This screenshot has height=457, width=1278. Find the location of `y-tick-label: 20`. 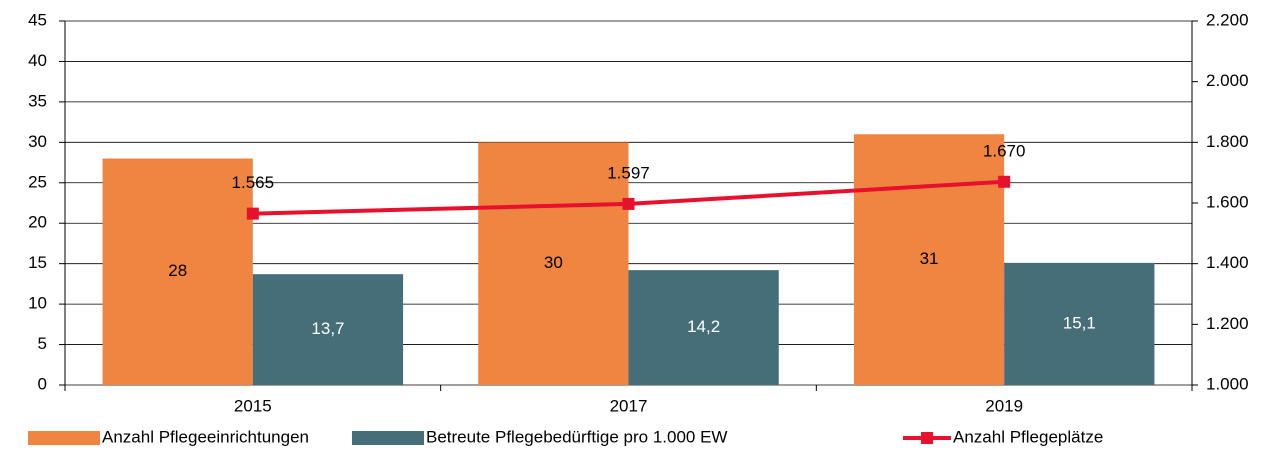

y-tick-label: 20 is located at coordinates (37, 222).